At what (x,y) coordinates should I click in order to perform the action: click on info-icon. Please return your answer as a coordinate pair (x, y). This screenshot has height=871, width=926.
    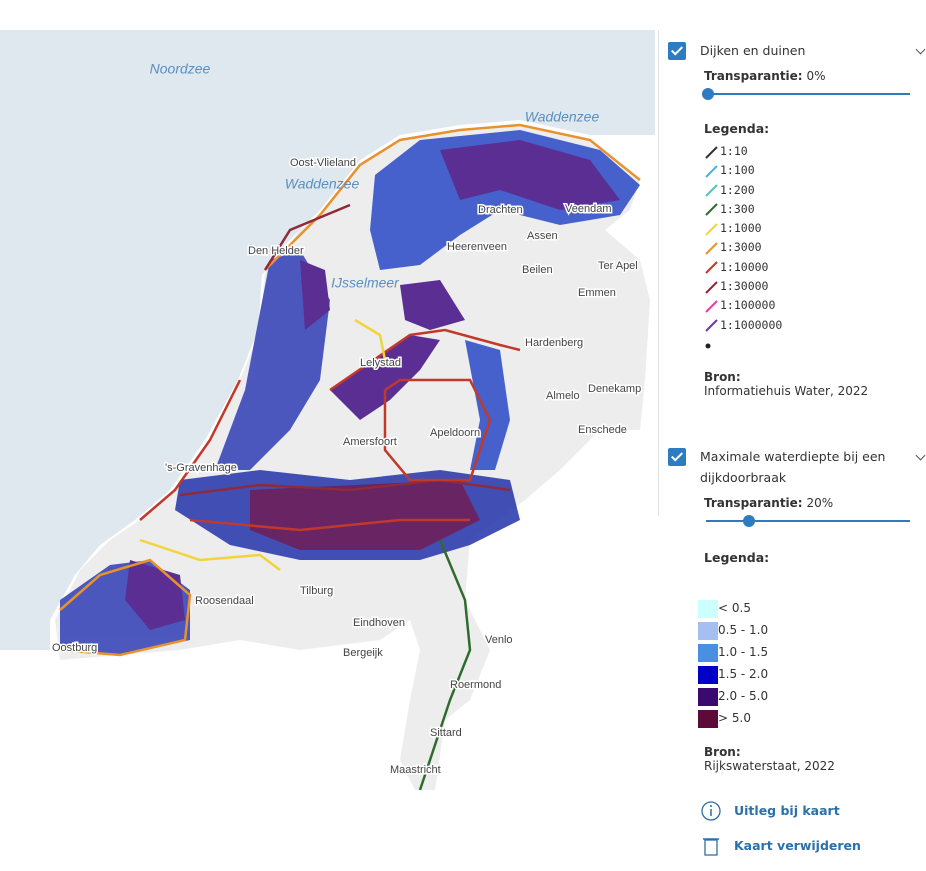
    Looking at the image, I should click on (711, 811).